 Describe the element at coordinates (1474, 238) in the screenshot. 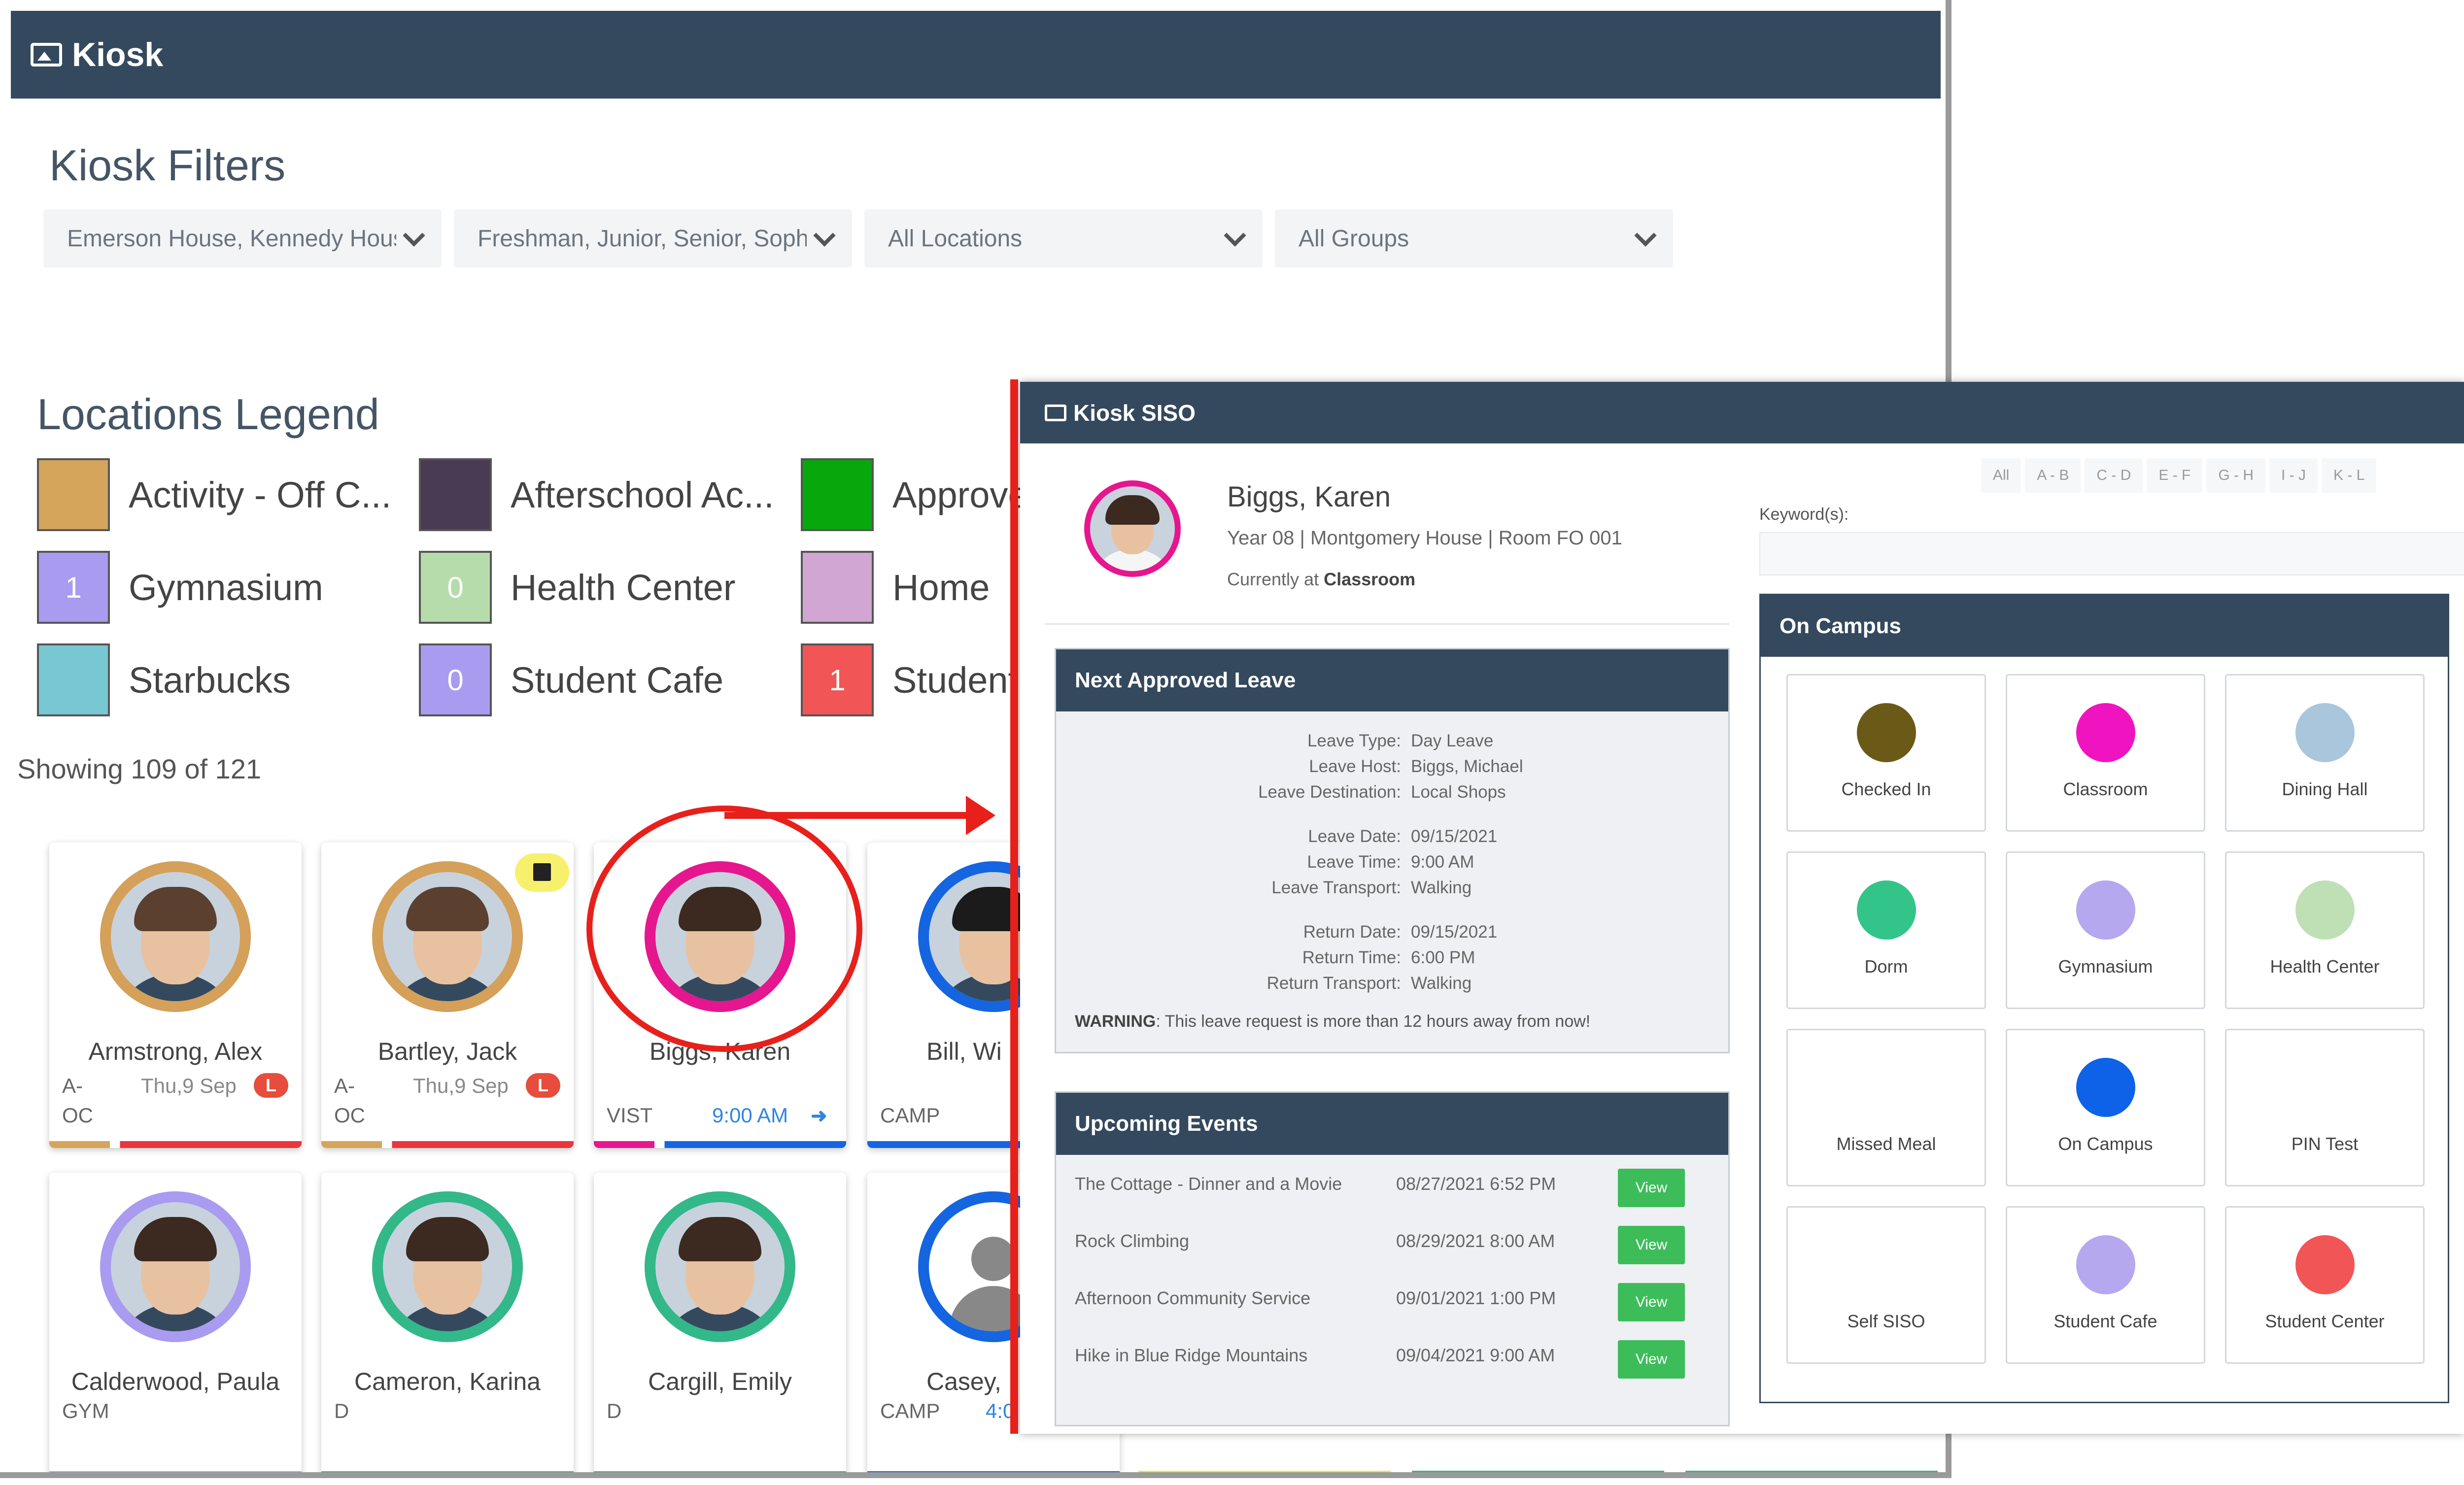

I see `group-filter-select: All Groups` at that location.